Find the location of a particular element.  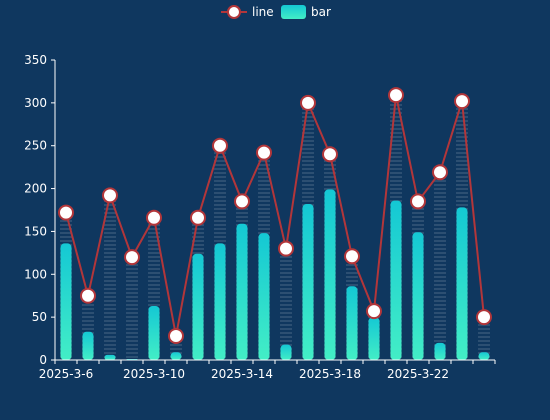

legend-item-bar: bar is located at coordinates (306, 12).